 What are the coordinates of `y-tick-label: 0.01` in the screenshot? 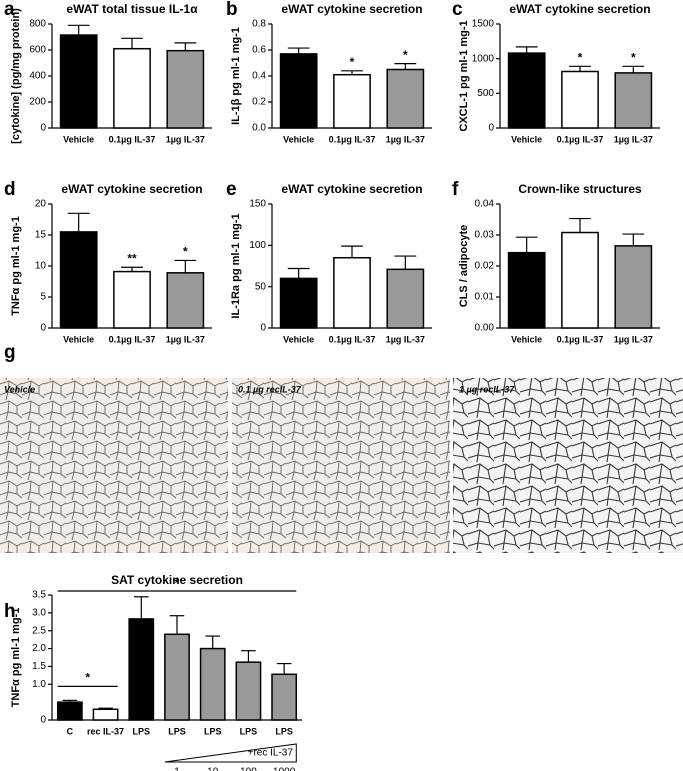 It's located at (485, 297).